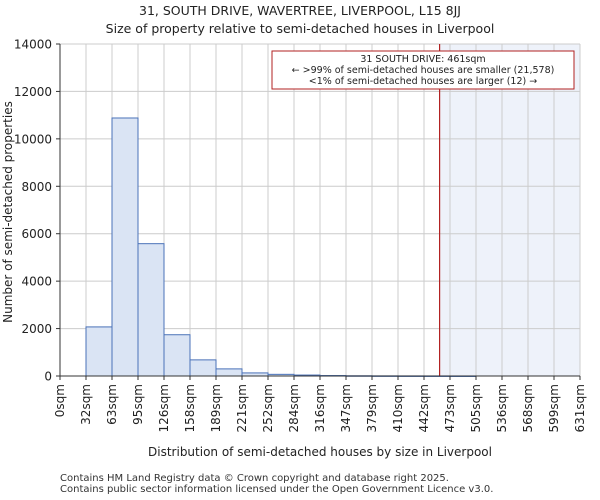 This screenshot has height=500, width=600. I want to click on x-tick-label: 473sqm, so click(450, 408).